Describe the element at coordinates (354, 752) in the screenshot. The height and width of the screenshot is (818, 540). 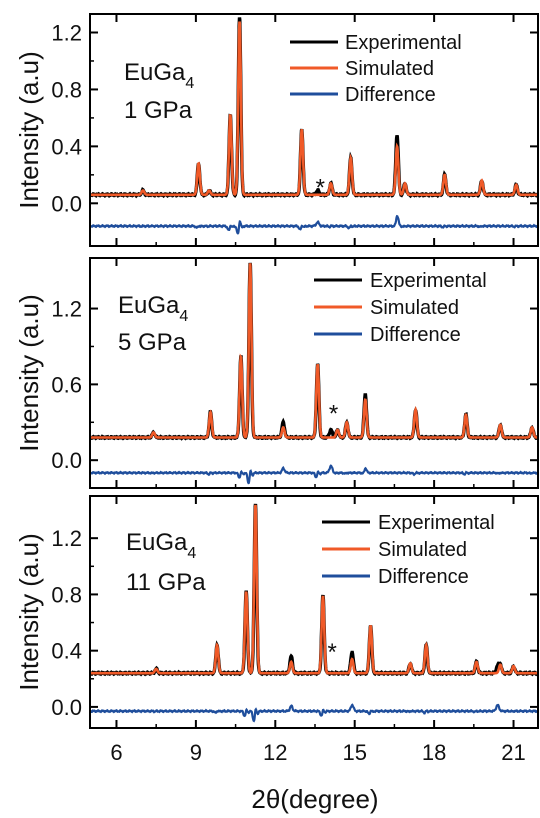
I see `x-tick-label: 15` at that location.